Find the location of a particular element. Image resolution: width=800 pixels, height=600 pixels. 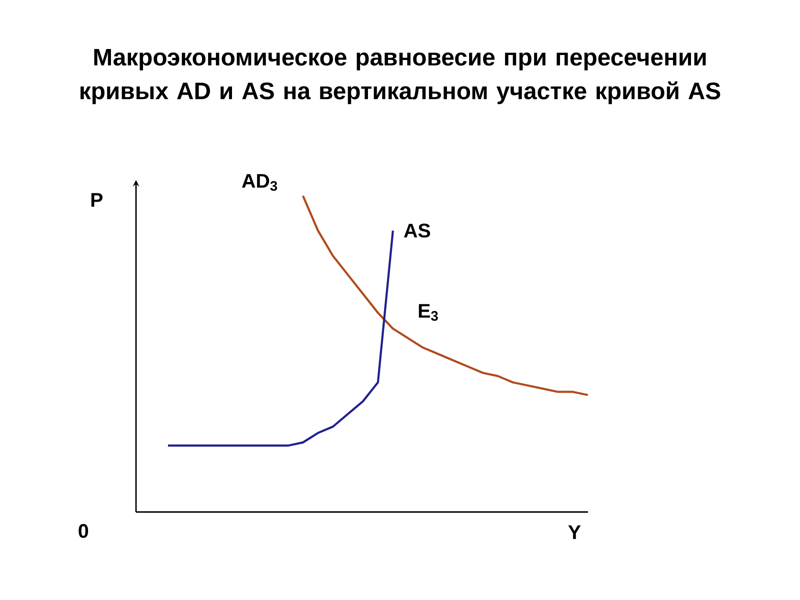

x-axis-title: Y is located at coordinates (574, 532).